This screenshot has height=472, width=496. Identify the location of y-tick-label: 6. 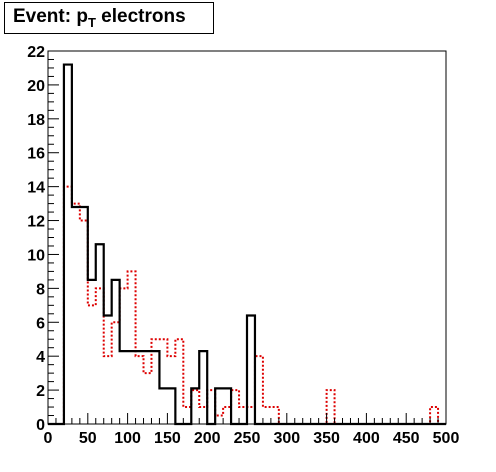
(40, 323).